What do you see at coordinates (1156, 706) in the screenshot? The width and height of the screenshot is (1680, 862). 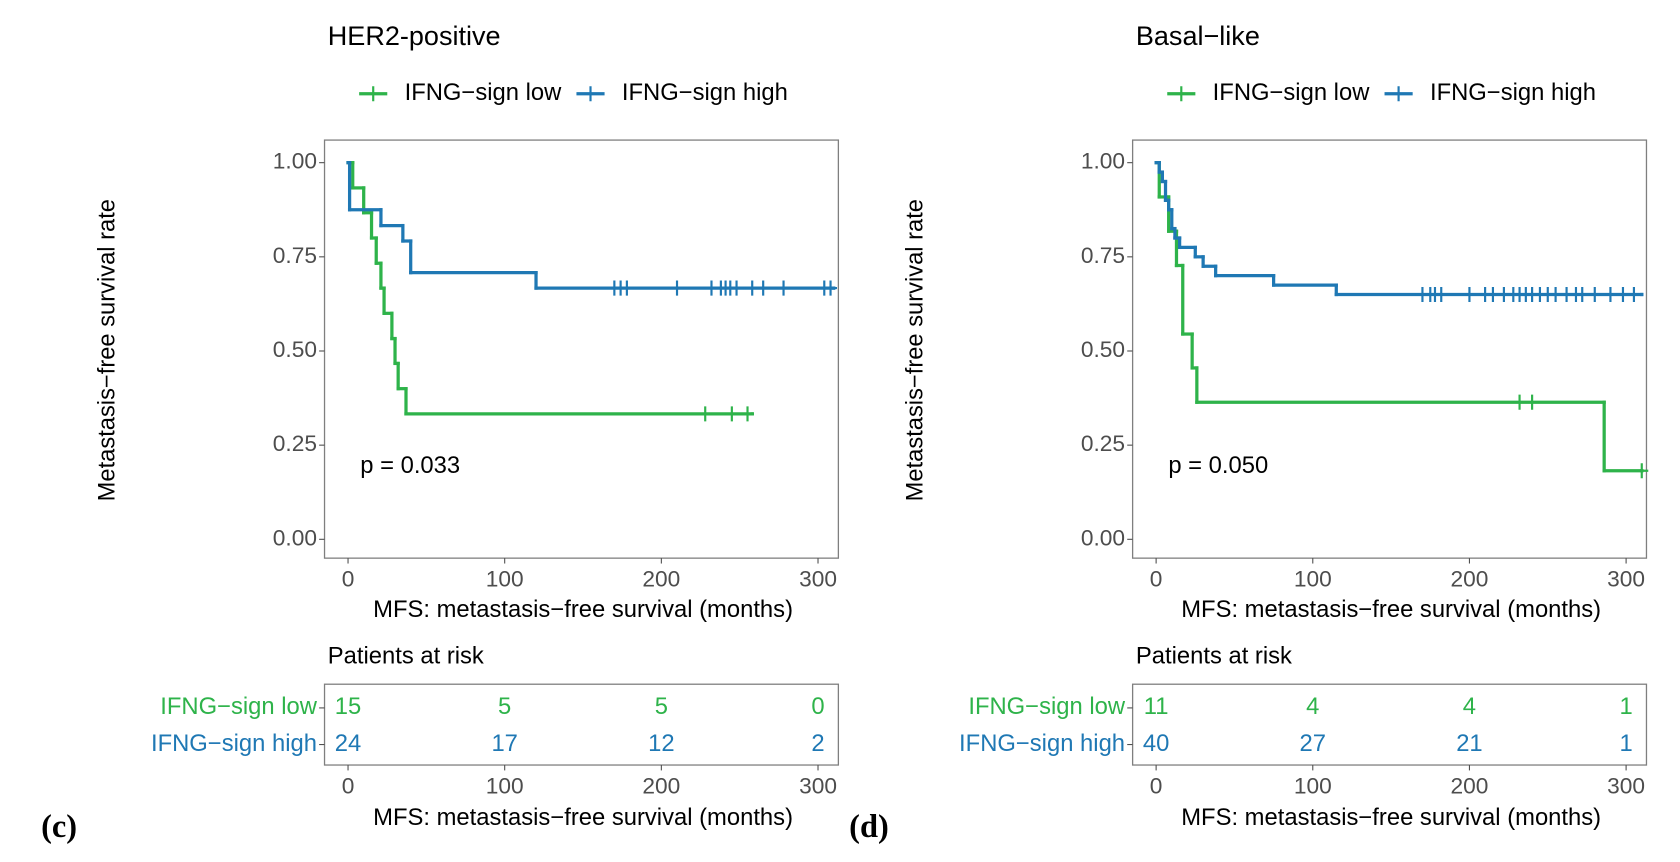 I see `risk-count: 11` at bounding box center [1156, 706].